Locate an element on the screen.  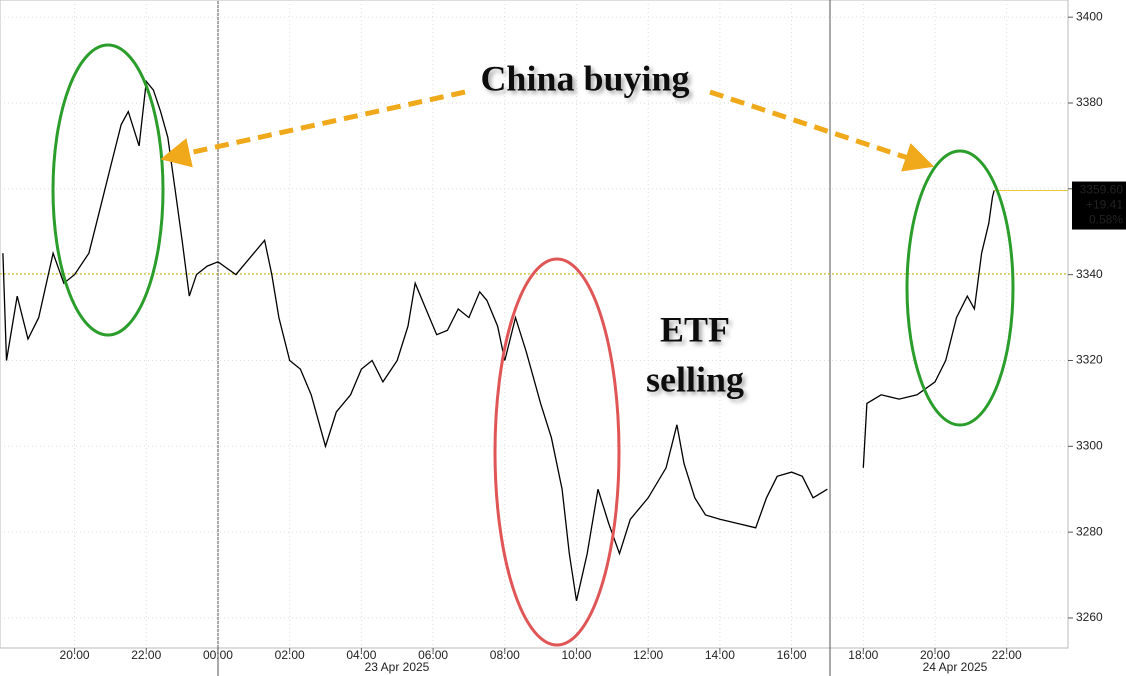
last-price-label: 3359.60 is located at coordinates (1102, 190).